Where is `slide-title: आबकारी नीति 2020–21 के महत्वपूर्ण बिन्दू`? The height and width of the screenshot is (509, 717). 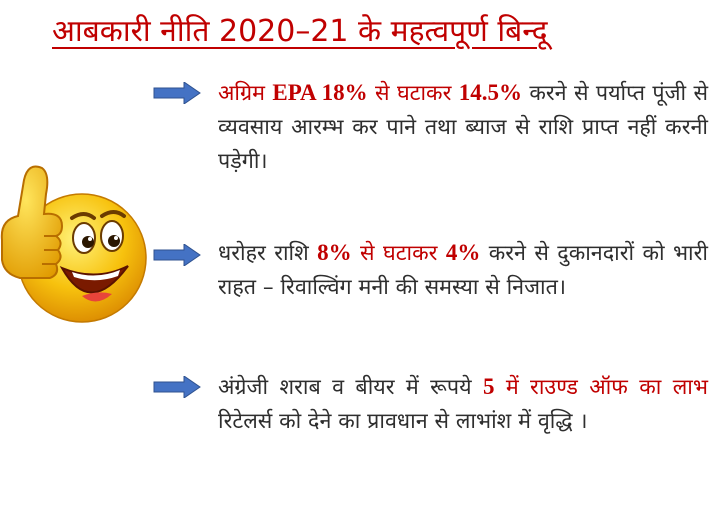 slide-title: आबकारी नीति 2020–21 के महत्वपूर्ण बिन्दू is located at coordinates (300, 31).